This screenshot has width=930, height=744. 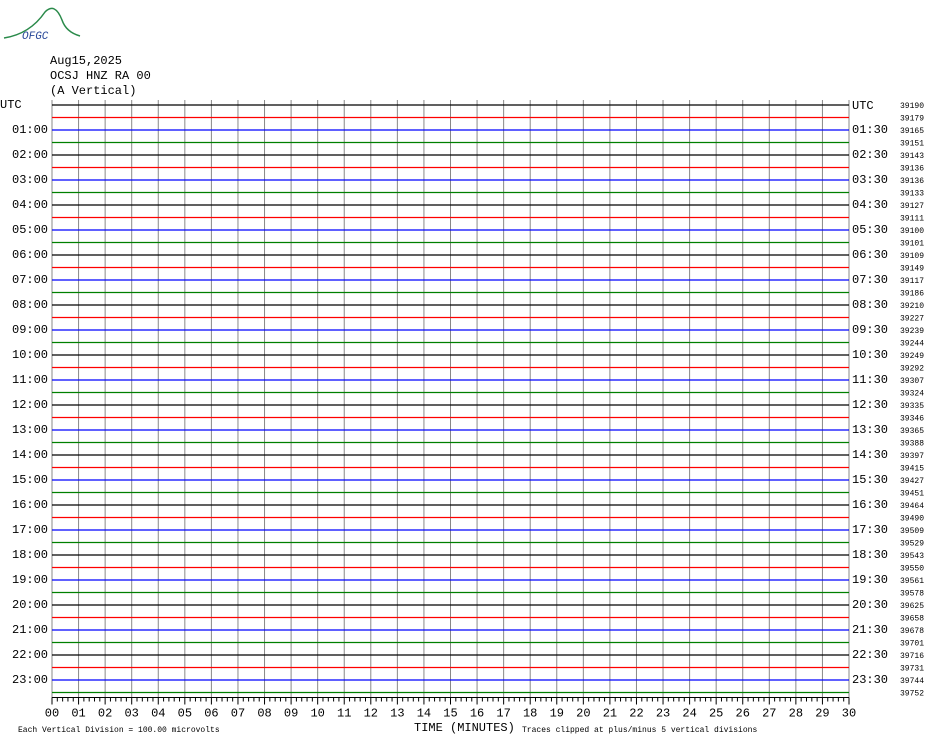 I want to click on left-time-label: 05:00, so click(x=30, y=230).